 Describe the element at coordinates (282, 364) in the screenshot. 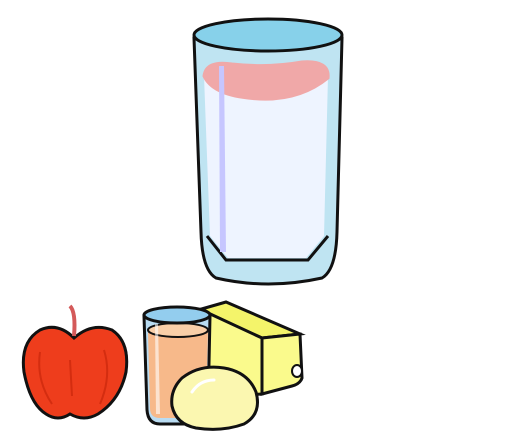

I see `cheese-side` at that location.